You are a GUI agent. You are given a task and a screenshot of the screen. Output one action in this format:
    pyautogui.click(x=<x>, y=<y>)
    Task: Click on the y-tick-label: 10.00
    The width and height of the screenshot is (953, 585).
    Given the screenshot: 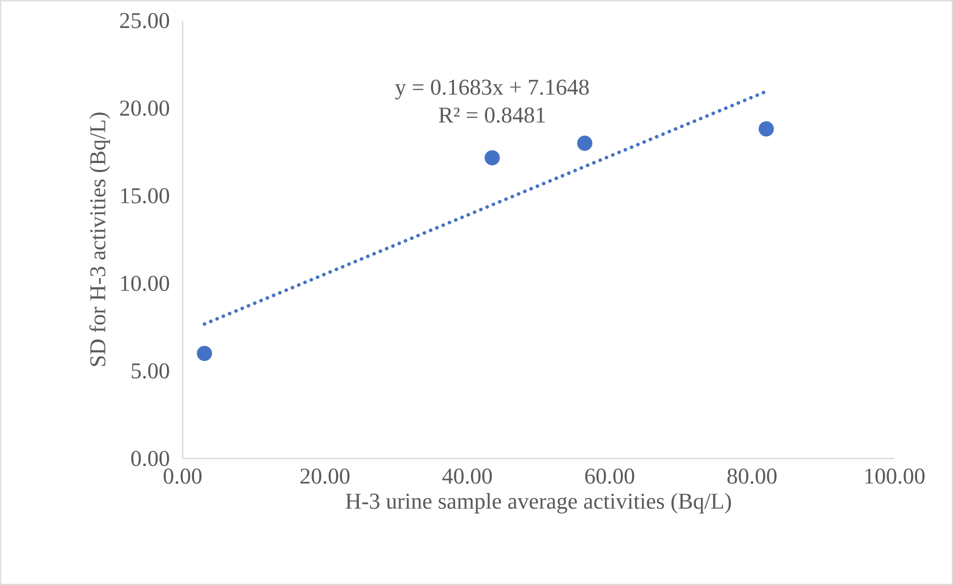 What is the action you would take?
    pyautogui.click(x=145, y=283)
    